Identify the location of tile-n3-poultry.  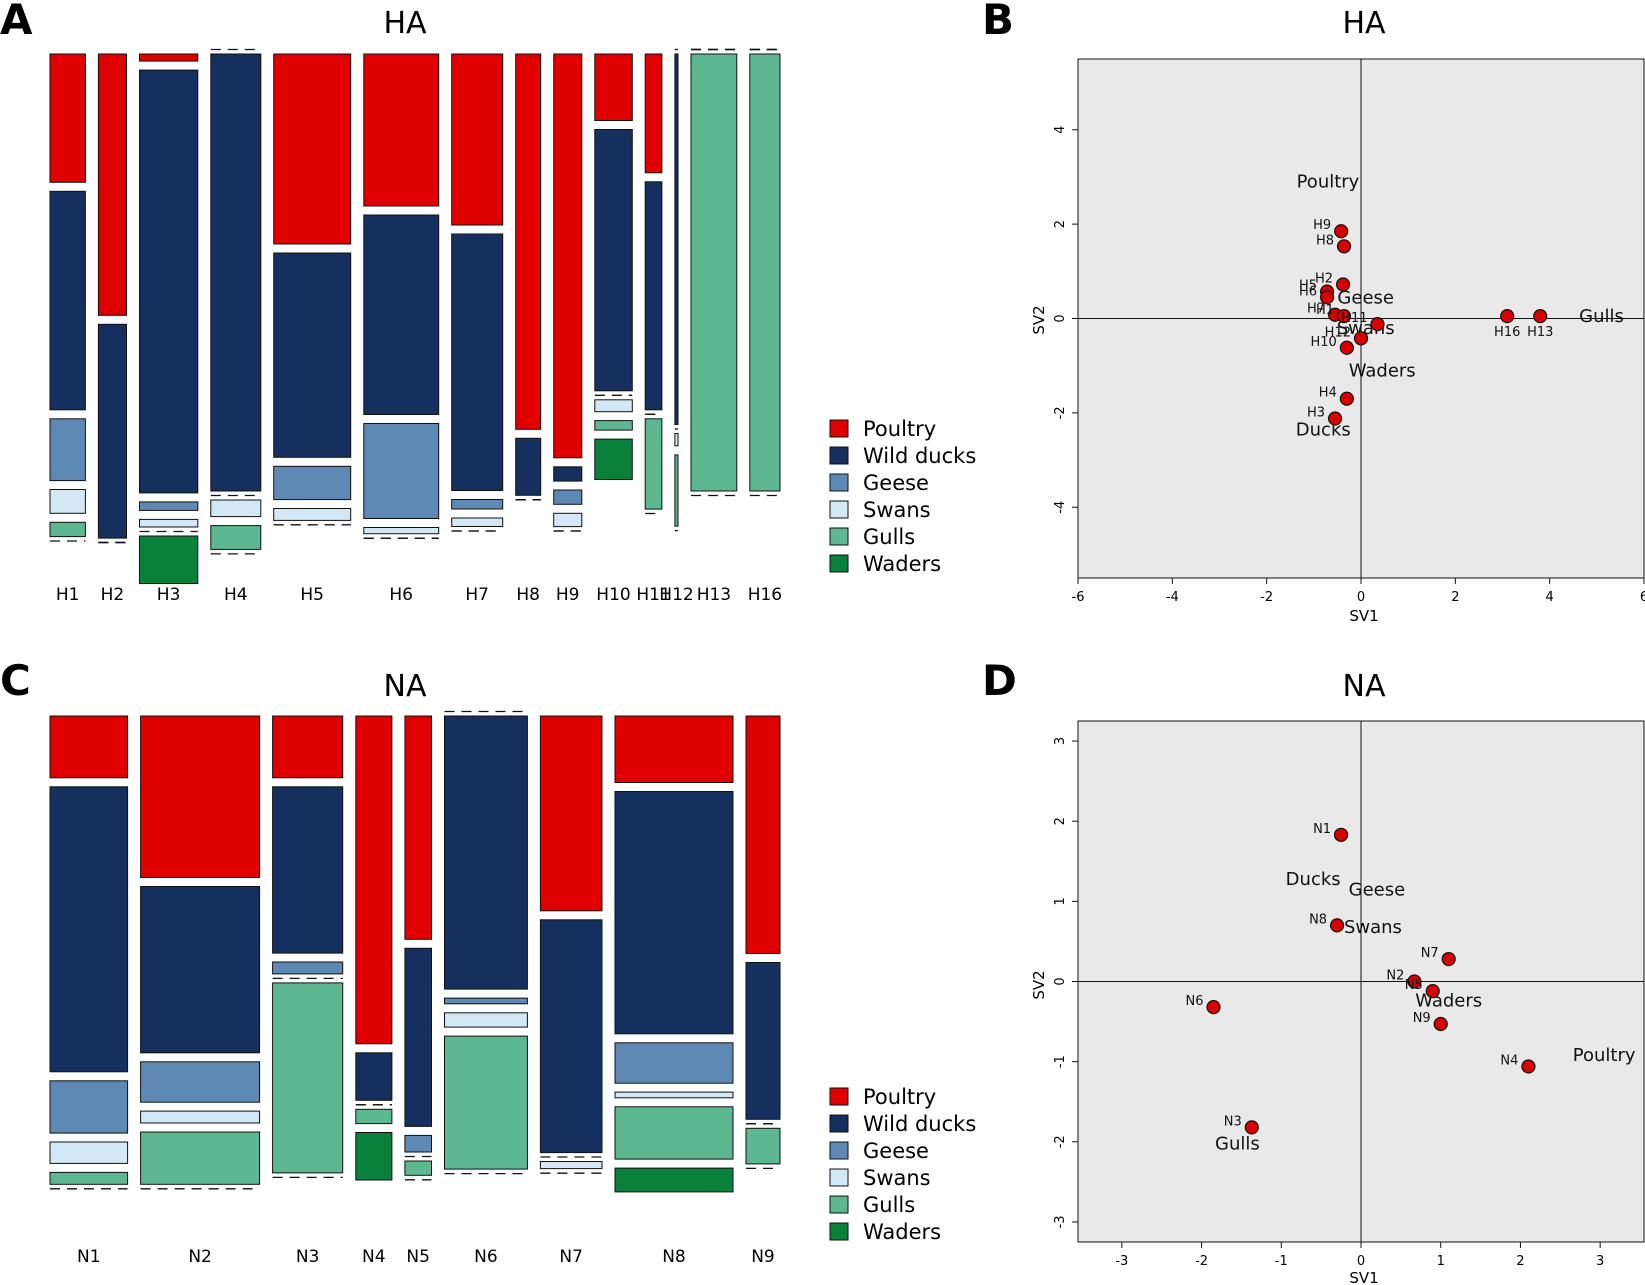
(308, 747).